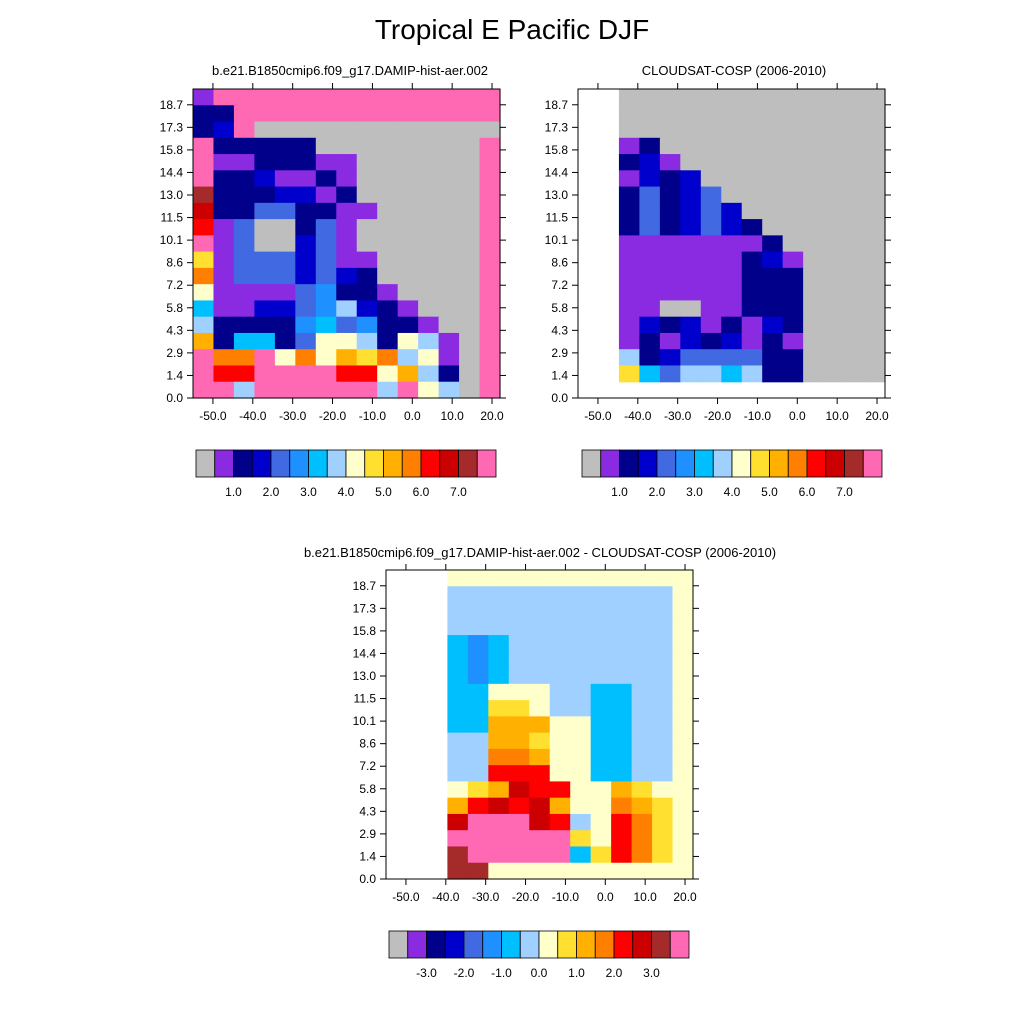  I want to click on y-tick-label: 5.8, so click(559, 308).